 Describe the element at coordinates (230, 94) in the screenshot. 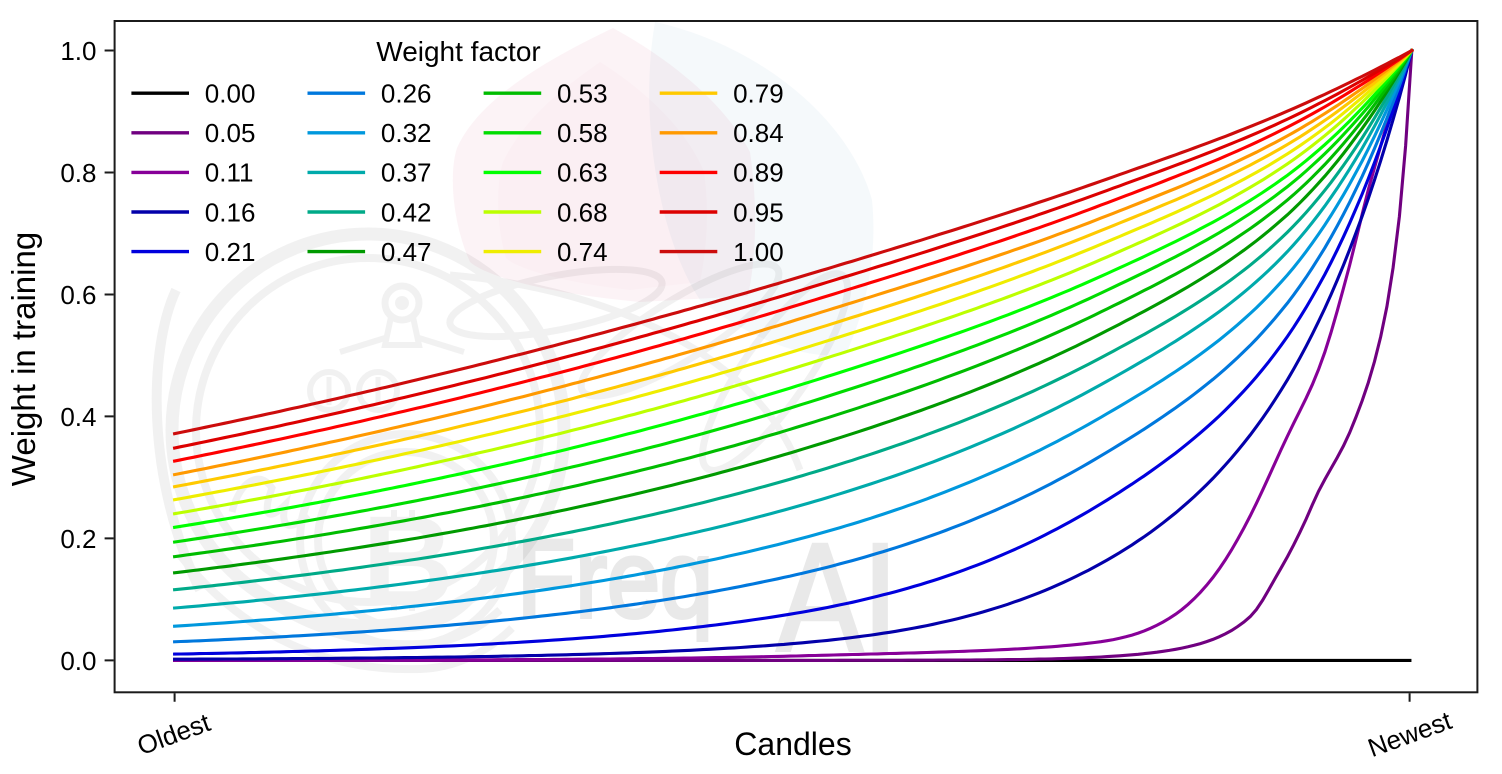

I see `svg-text: 0.00` at that location.